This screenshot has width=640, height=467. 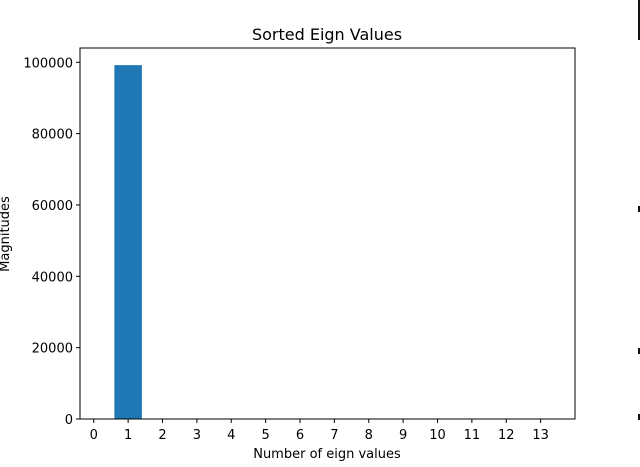 I want to click on x-tick-label: 8, so click(x=369, y=435).